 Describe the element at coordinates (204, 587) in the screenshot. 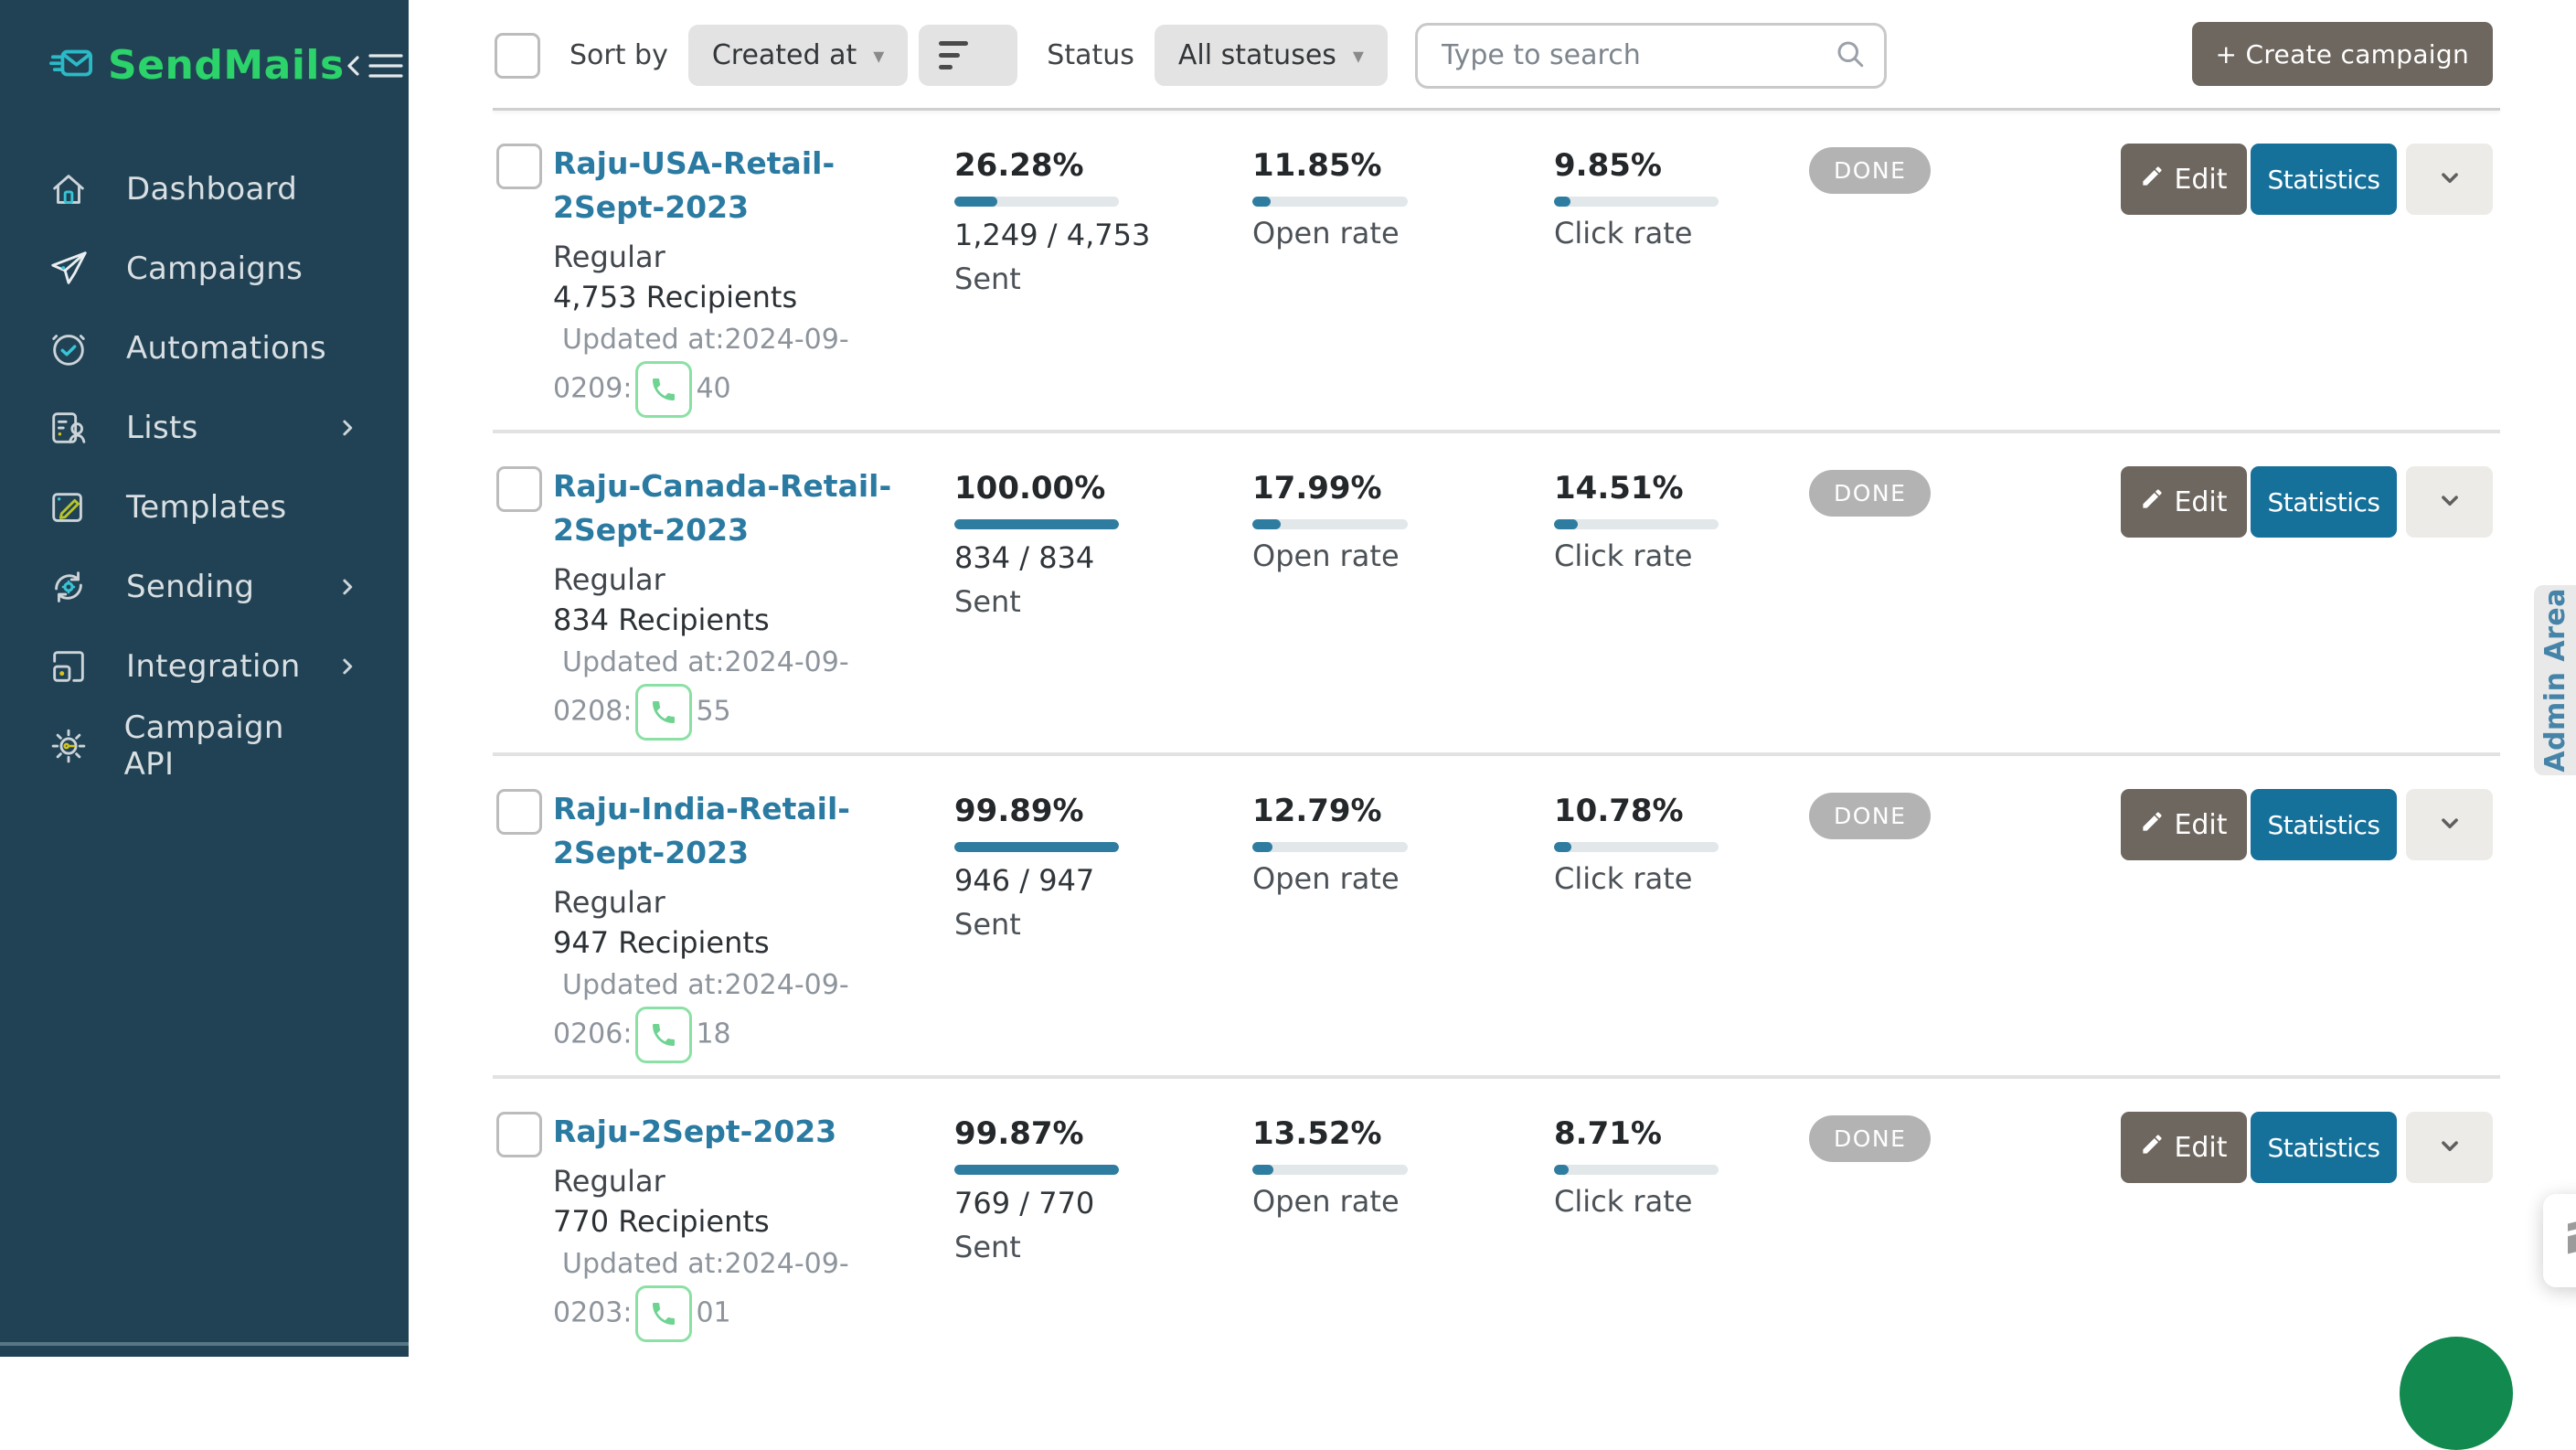

I see `sidebar-item-sending: Sending` at that location.